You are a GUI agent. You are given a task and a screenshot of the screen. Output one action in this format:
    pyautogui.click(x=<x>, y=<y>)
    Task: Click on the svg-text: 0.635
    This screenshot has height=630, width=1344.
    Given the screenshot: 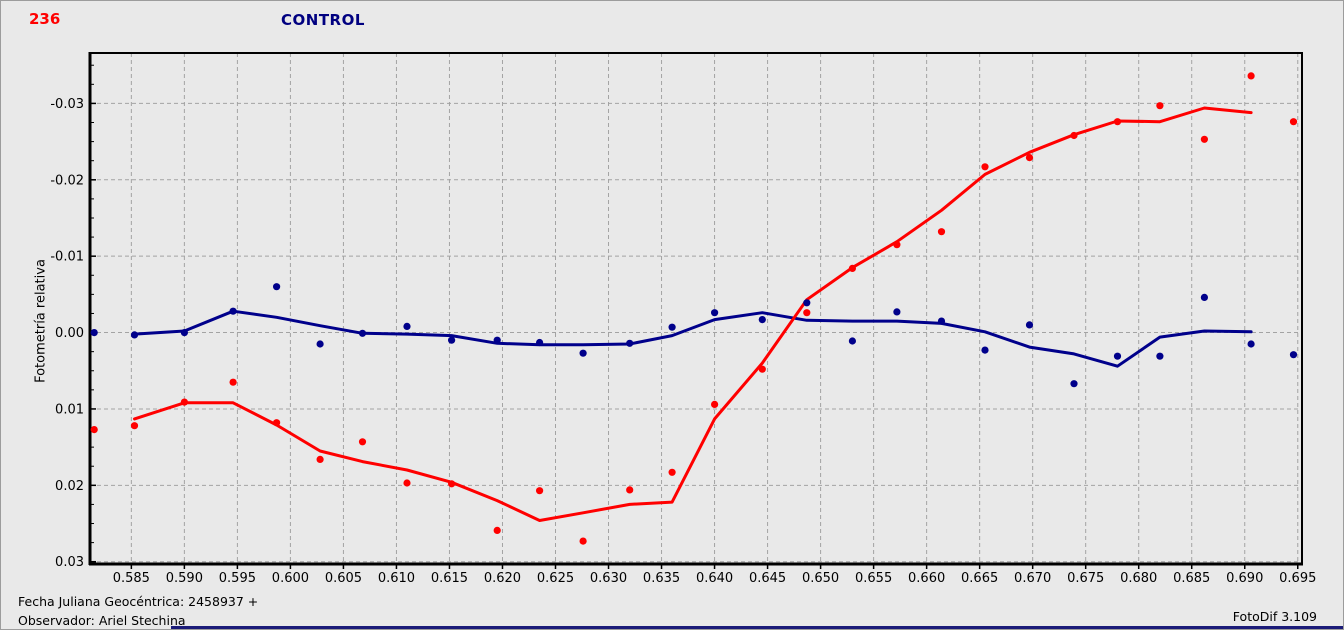 What is the action you would take?
    pyautogui.click(x=661, y=578)
    